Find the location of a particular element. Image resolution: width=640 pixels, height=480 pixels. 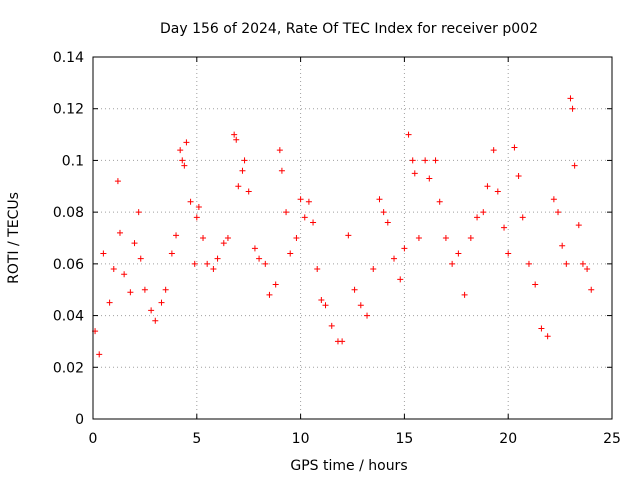

x-tick-label: 10 is located at coordinates (301, 439).